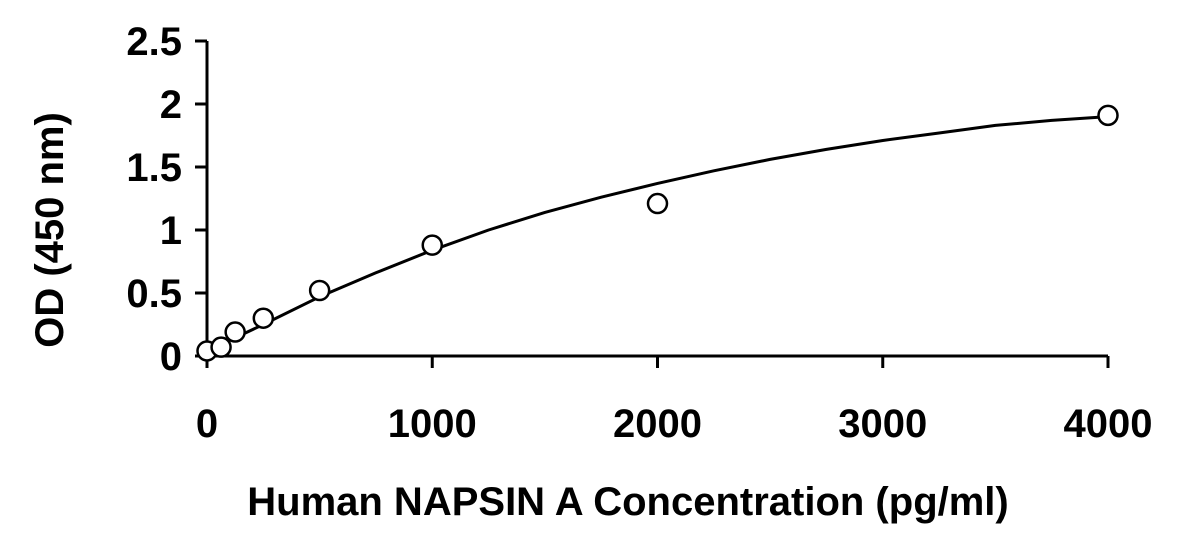 Image resolution: width=1183 pixels, height=558 pixels. What do you see at coordinates (154, 168) in the screenshot?
I see `y-tick-label: 1.5` at bounding box center [154, 168].